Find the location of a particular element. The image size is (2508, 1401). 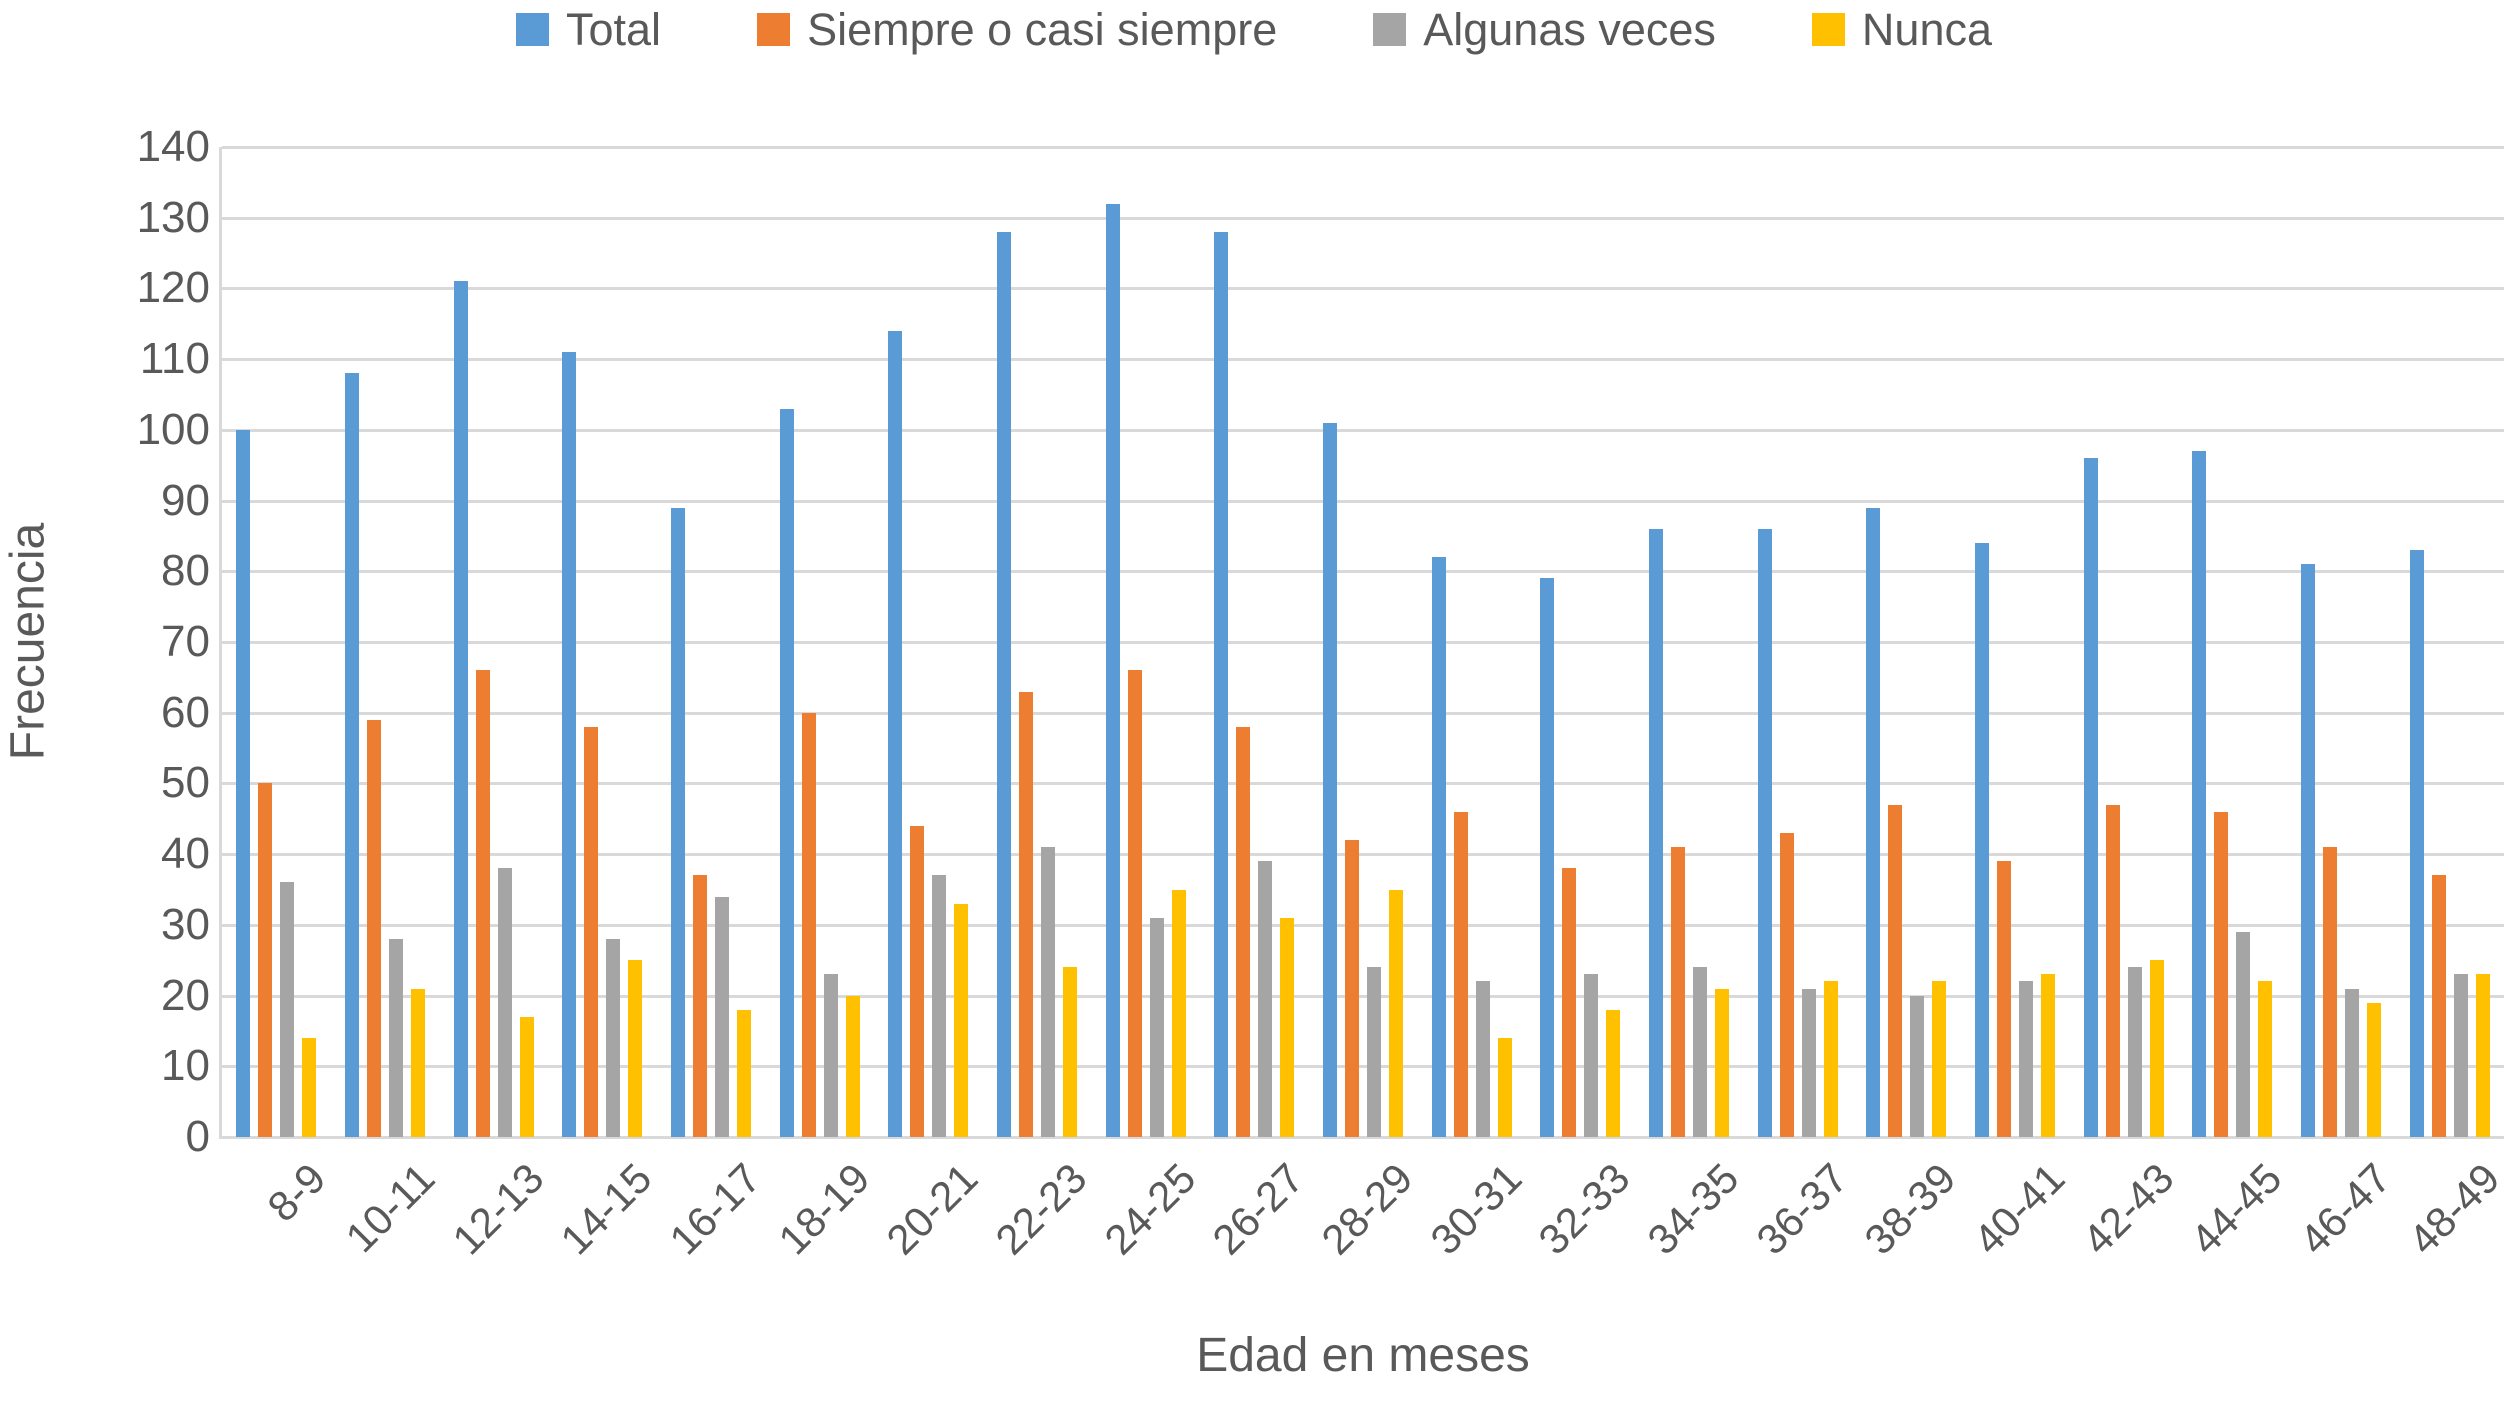

y-tick-label-80: 80 is located at coordinates (185, 571).